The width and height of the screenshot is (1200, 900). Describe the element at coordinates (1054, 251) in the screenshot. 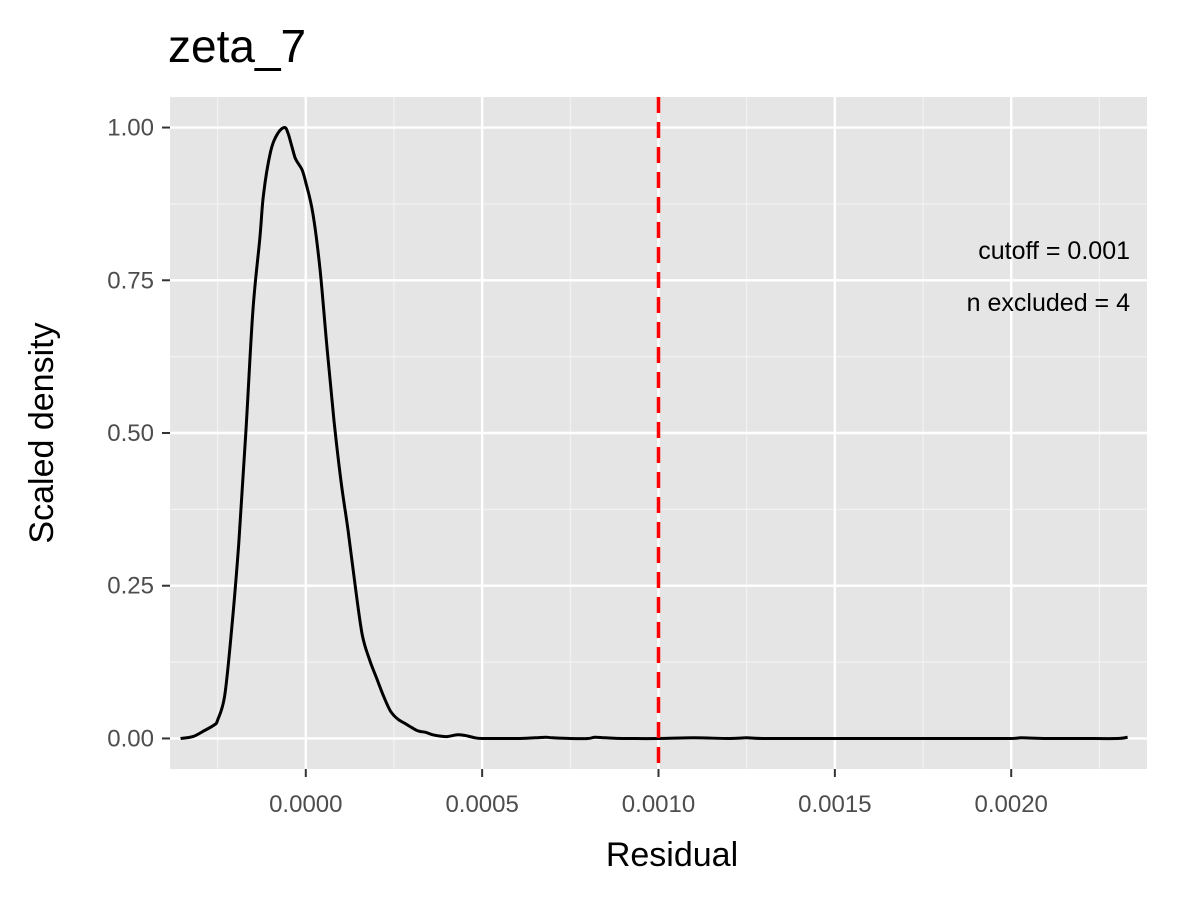

I see `annotation-cutoff: cutoff = 0.001` at that location.